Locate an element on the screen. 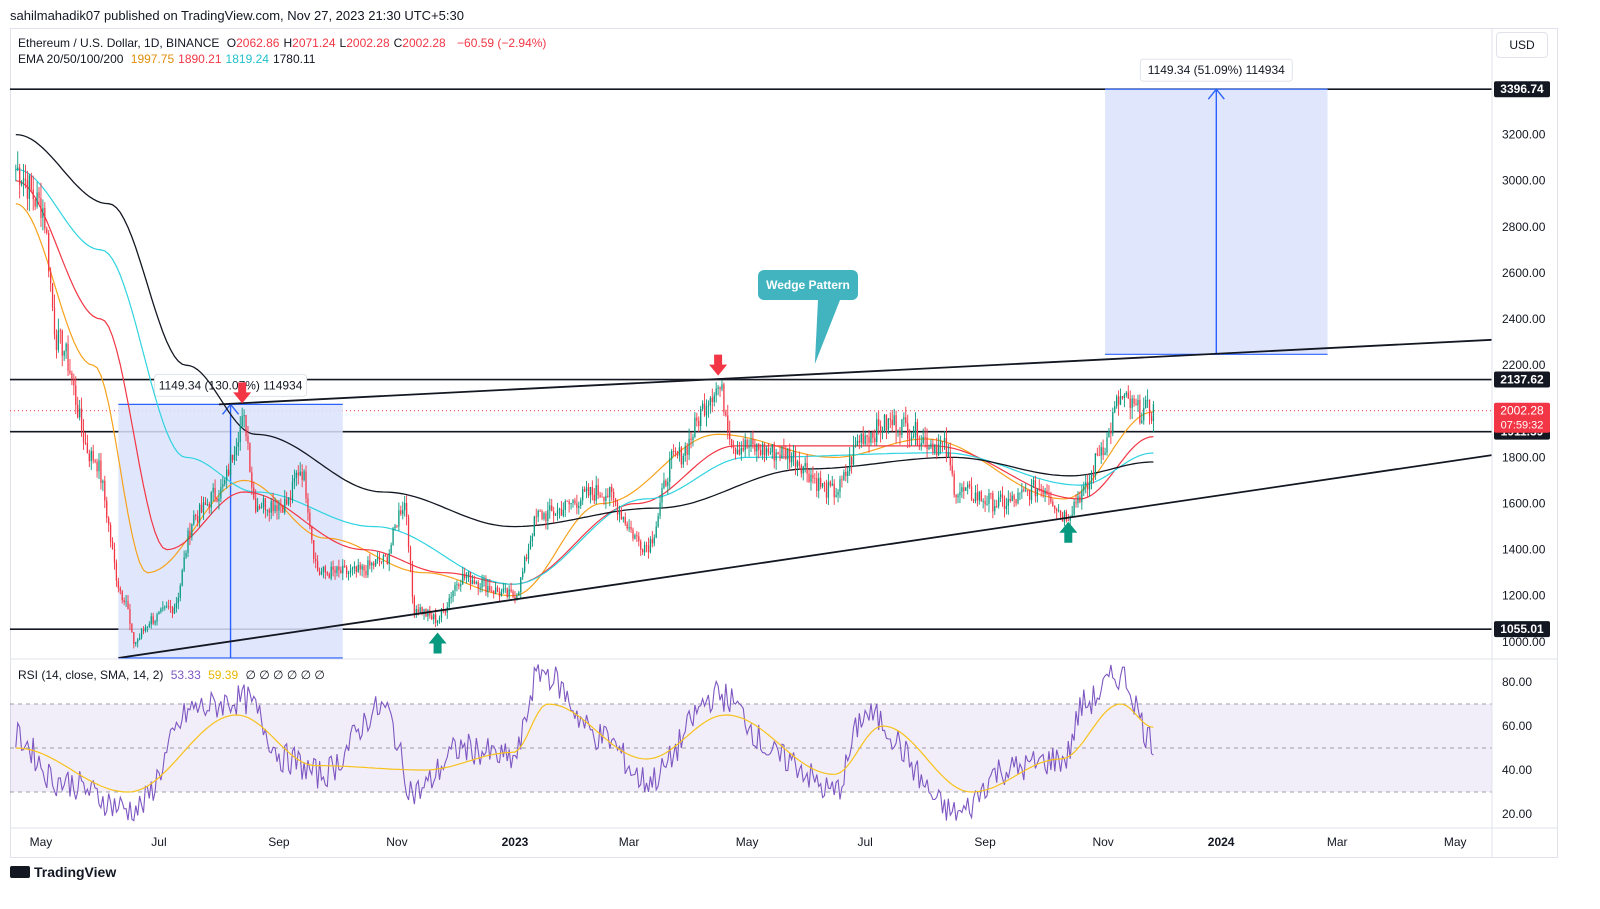 Image resolution: width=1600 pixels, height=909 pixels. ohlc-key-C: C is located at coordinates (398, 43).